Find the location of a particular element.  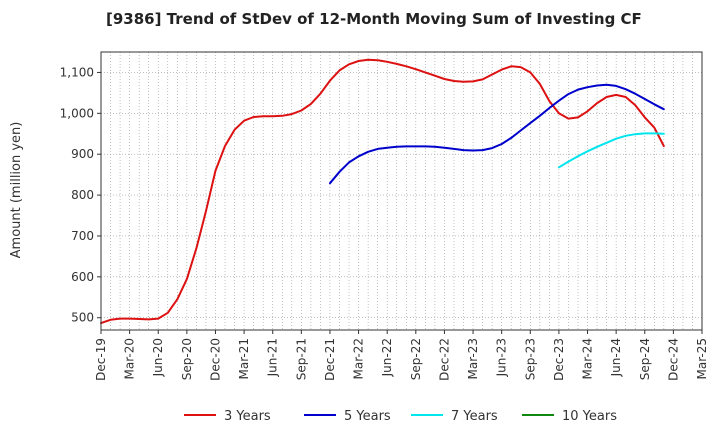

y-tick-label: 900 is located at coordinates (82, 154).